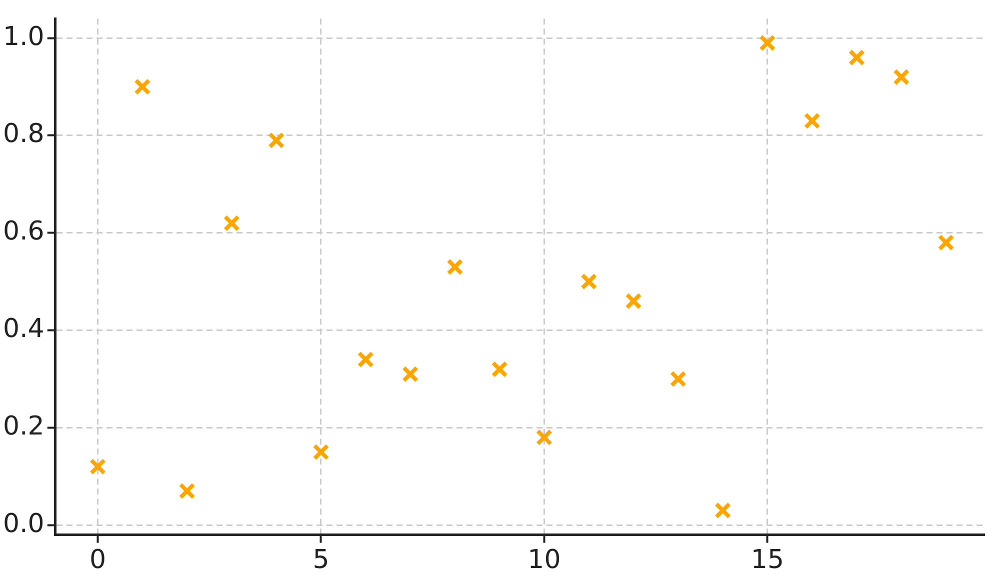  Describe the element at coordinates (23, 231) in the screenshot. I see `y-tick-label: 0.6` at that location.